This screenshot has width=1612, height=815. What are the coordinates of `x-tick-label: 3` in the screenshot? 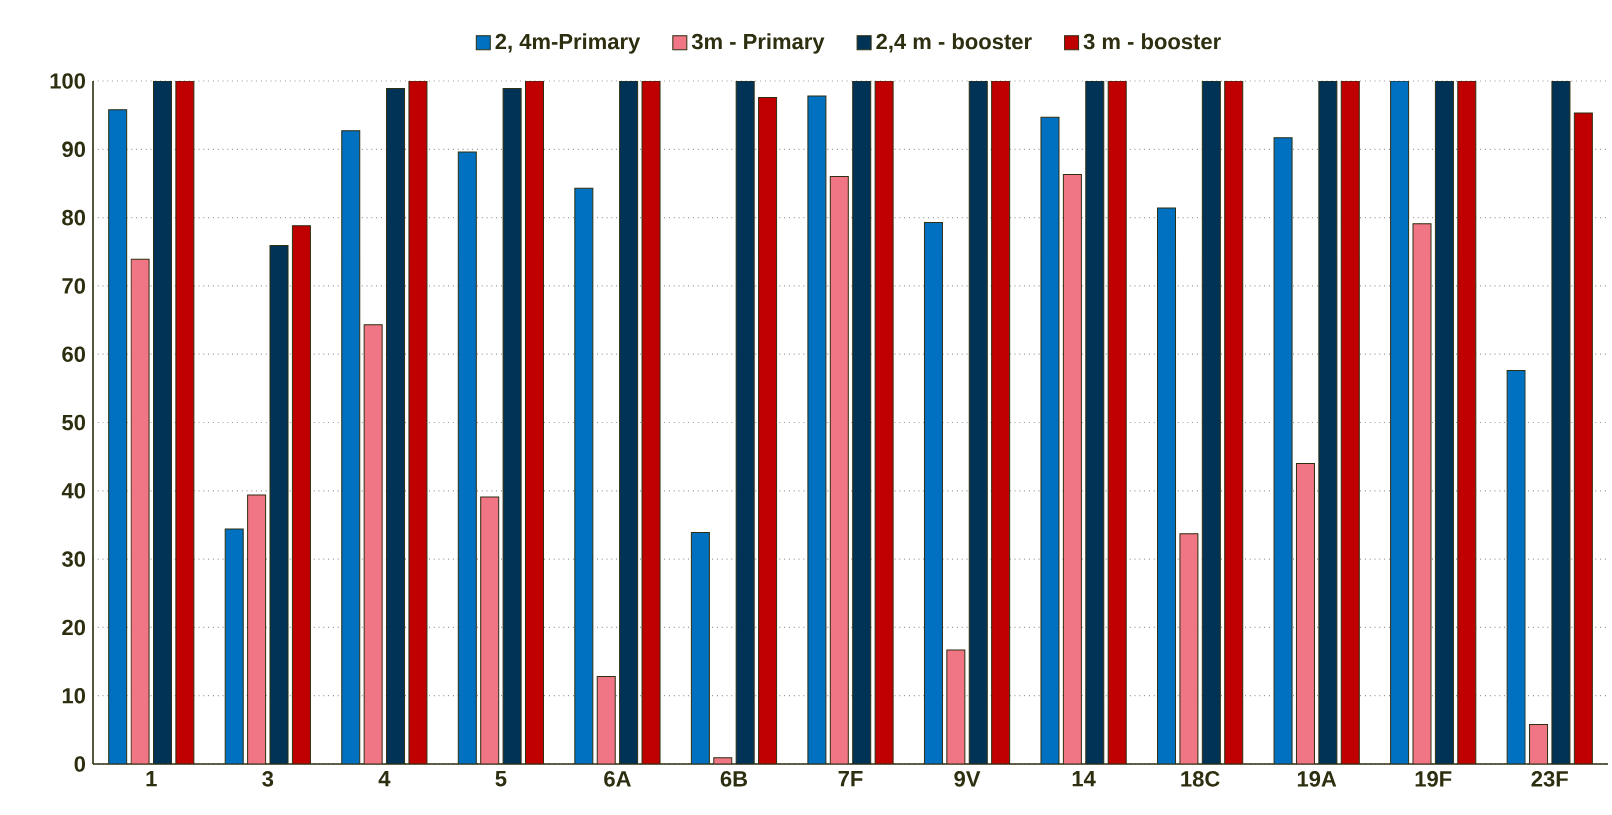 It's located at (268, 779).